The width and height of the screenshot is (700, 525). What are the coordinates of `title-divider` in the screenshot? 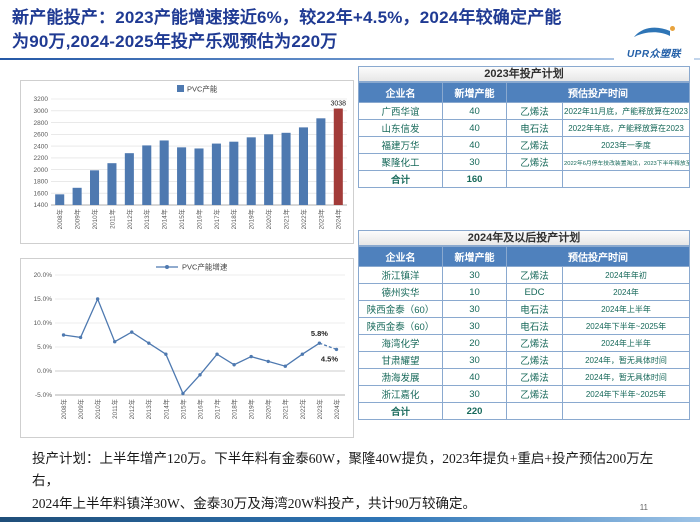 It's located at (350, 59).